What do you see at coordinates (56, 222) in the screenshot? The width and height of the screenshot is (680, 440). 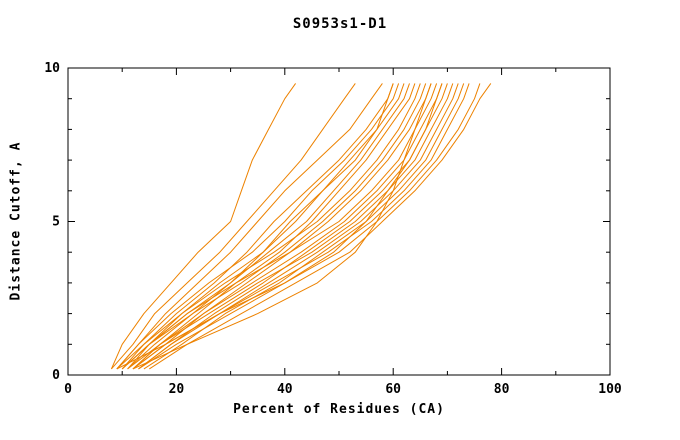 I see `y-tick-label: 5` at bounding box center [56, 222].